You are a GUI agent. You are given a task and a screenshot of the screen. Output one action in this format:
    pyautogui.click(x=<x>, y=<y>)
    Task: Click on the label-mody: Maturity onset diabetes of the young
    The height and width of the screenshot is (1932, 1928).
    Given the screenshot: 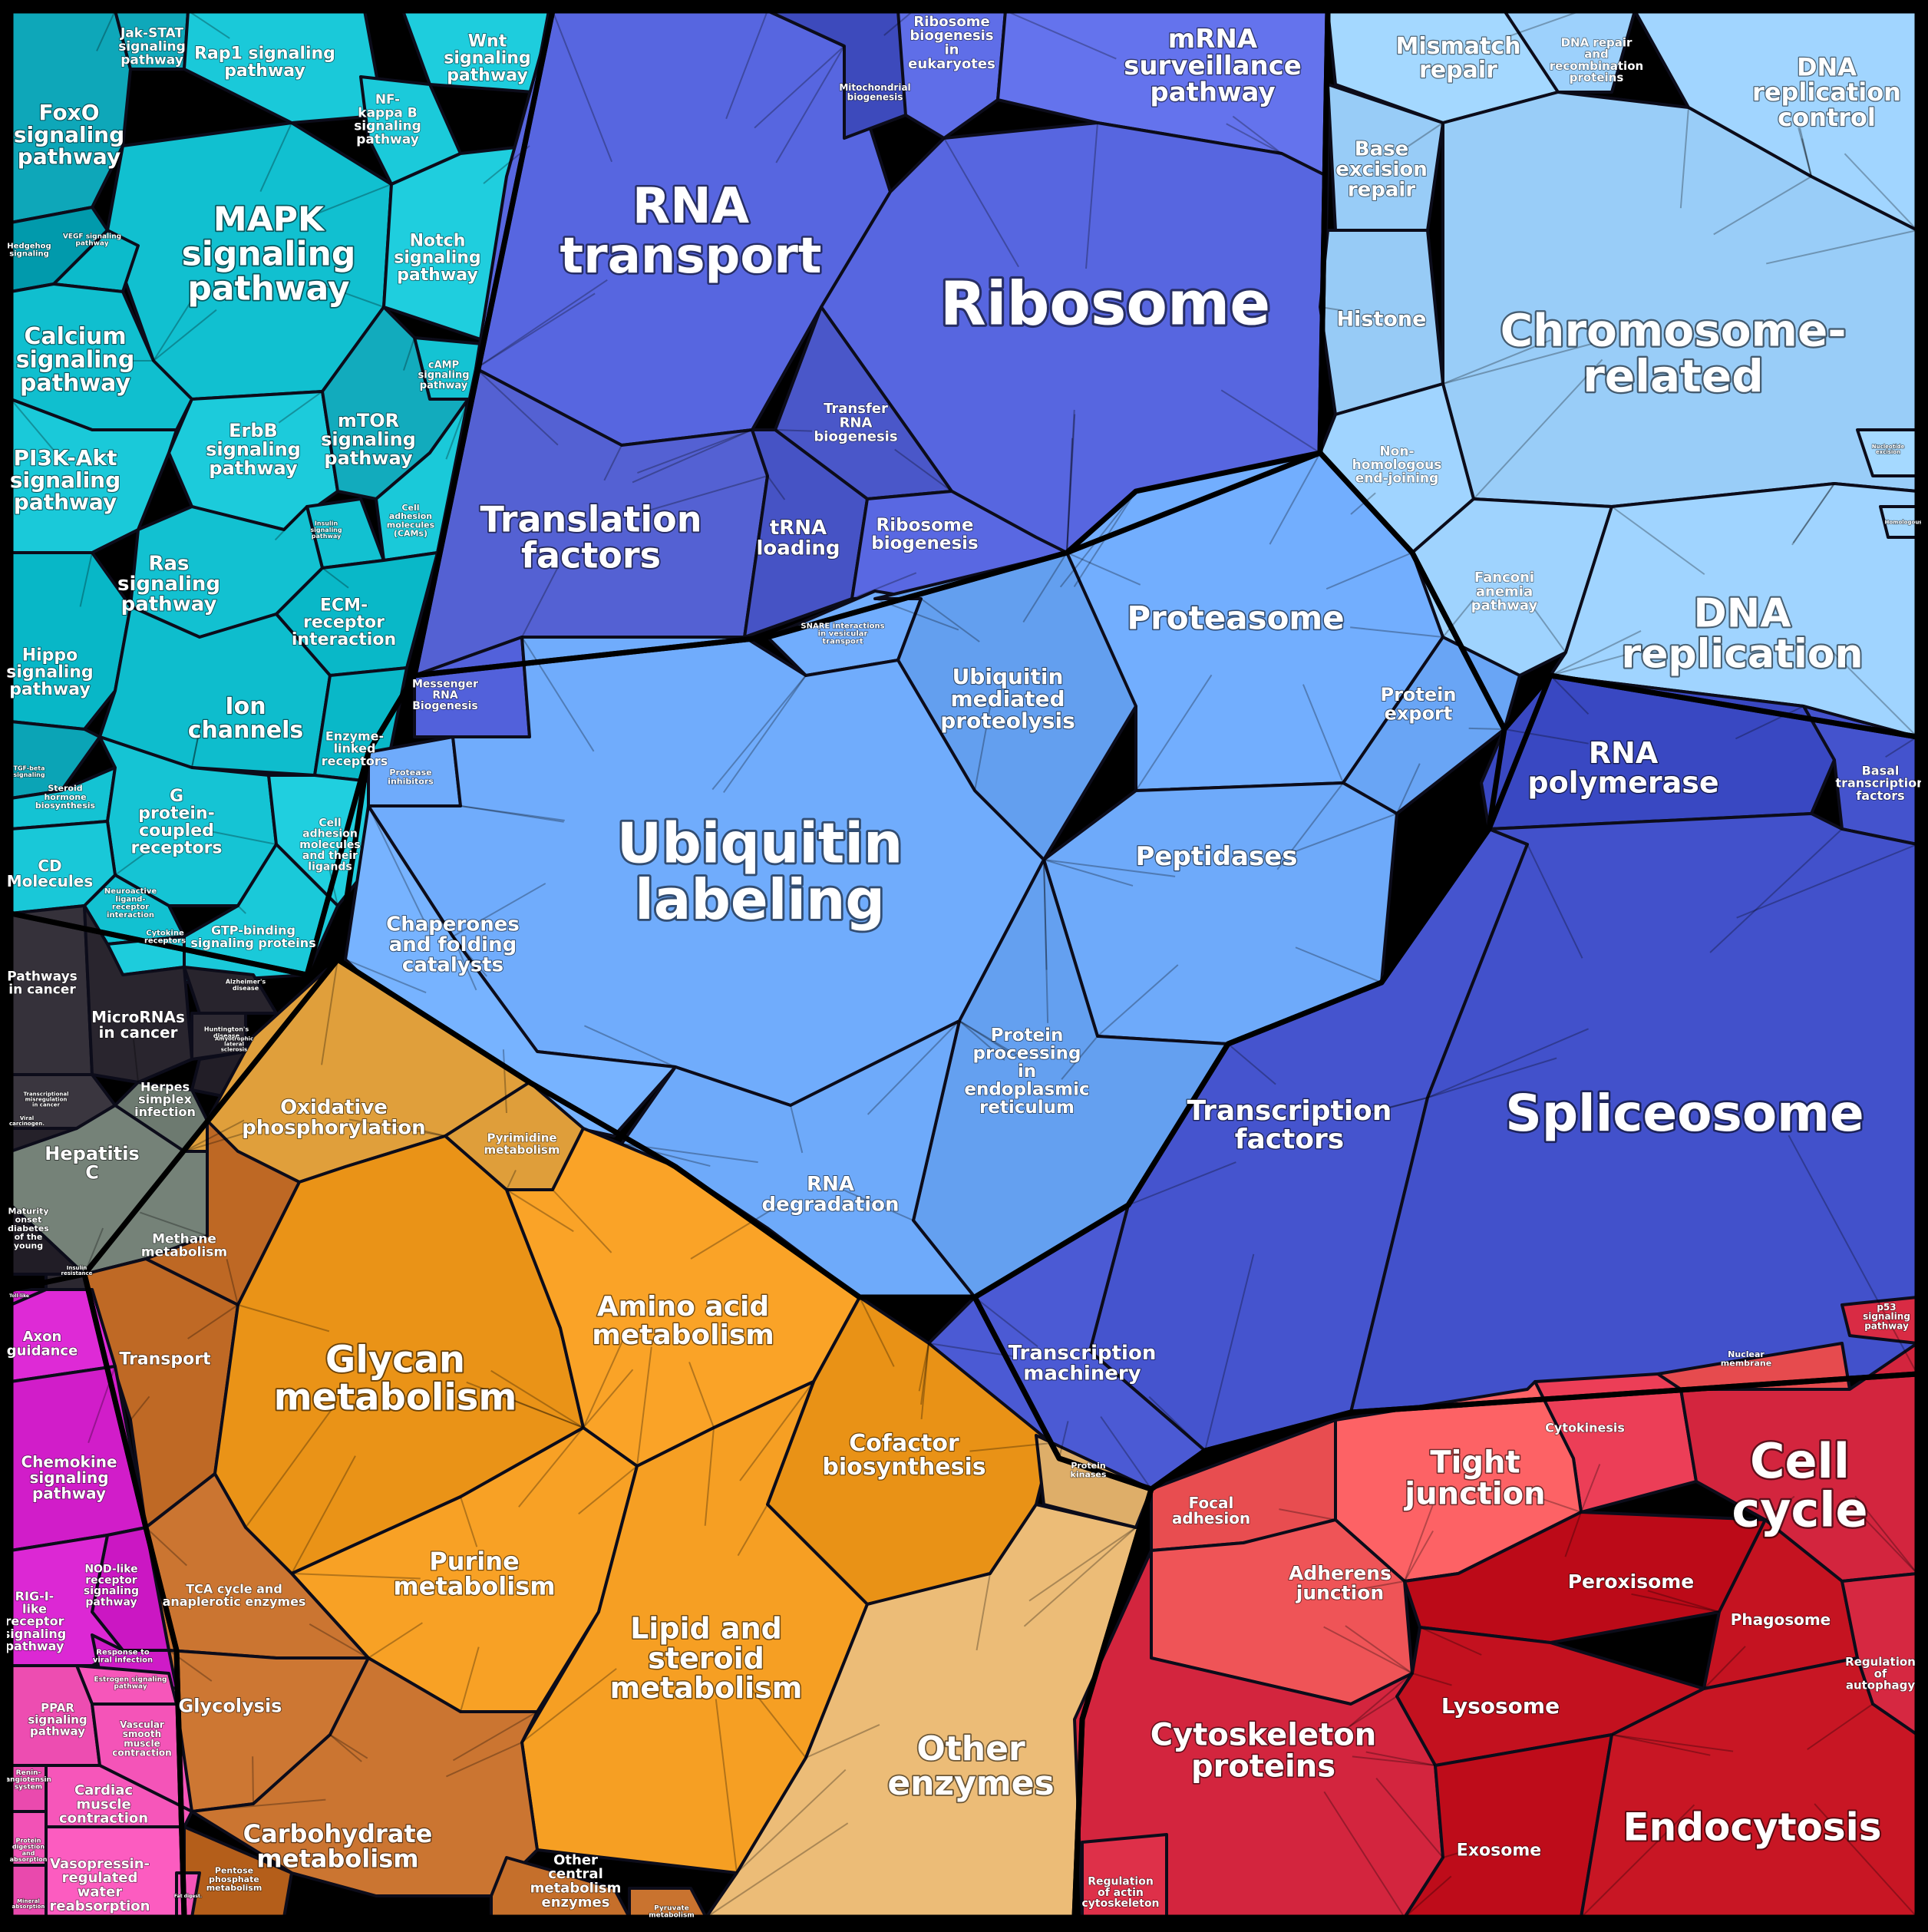 What is the action you would take?
    pyautogui.click(x=28, y=1228)
    